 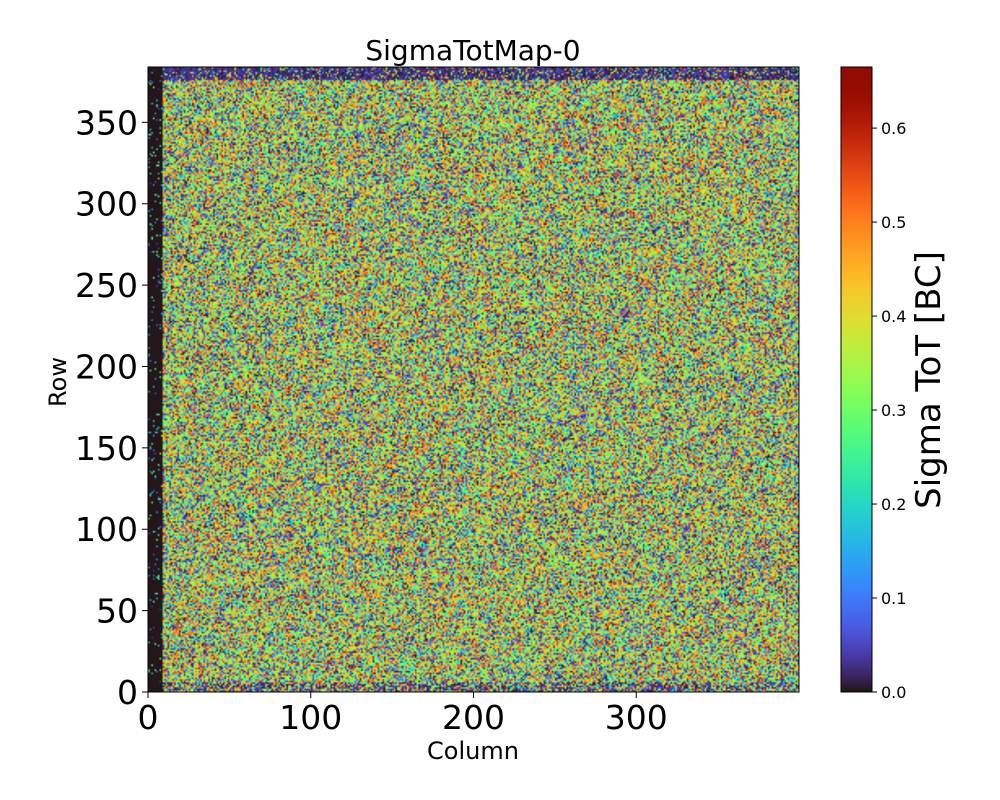 What do you see at coordinates (636, 717) in the screenshot?
I see `x-tick-label: 300` at bounding box center [636, 717].